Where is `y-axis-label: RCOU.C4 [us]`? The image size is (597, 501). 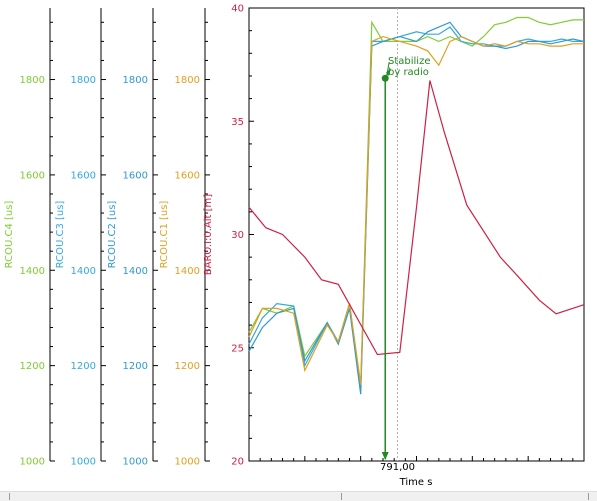 y-axis-label: RCOU.C4 [us] is located at coordinates (9, 235).